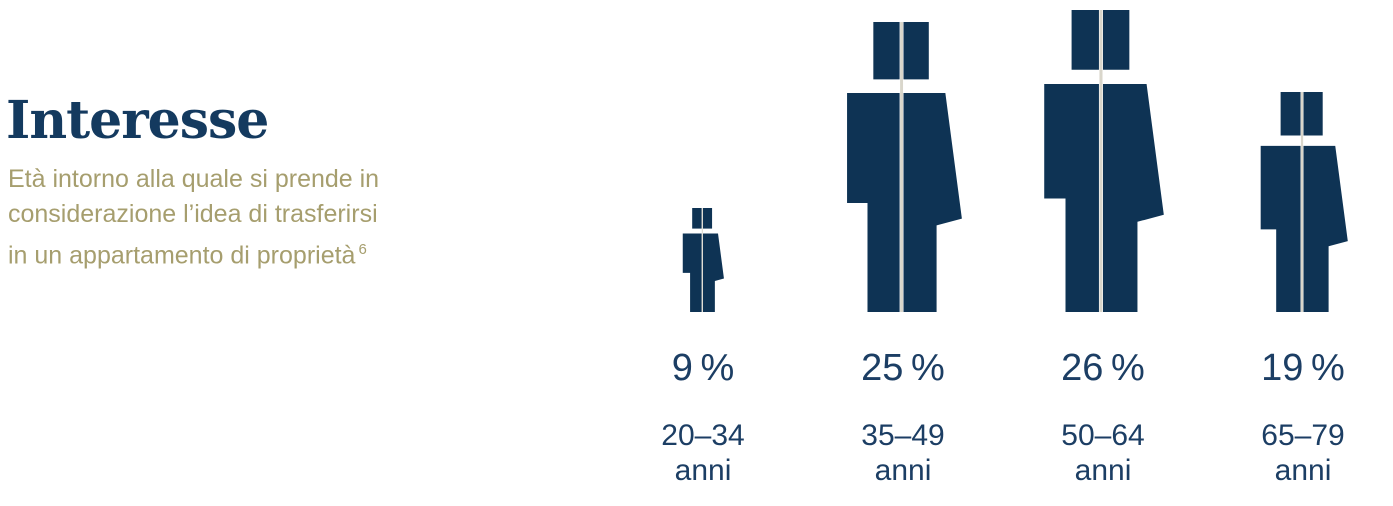 This screenshot has width=1393, height=506. What do you see at coordinates (703, 435) in the screenshot?
I see `age-range: 20–34` at bounding box center [703, 435].